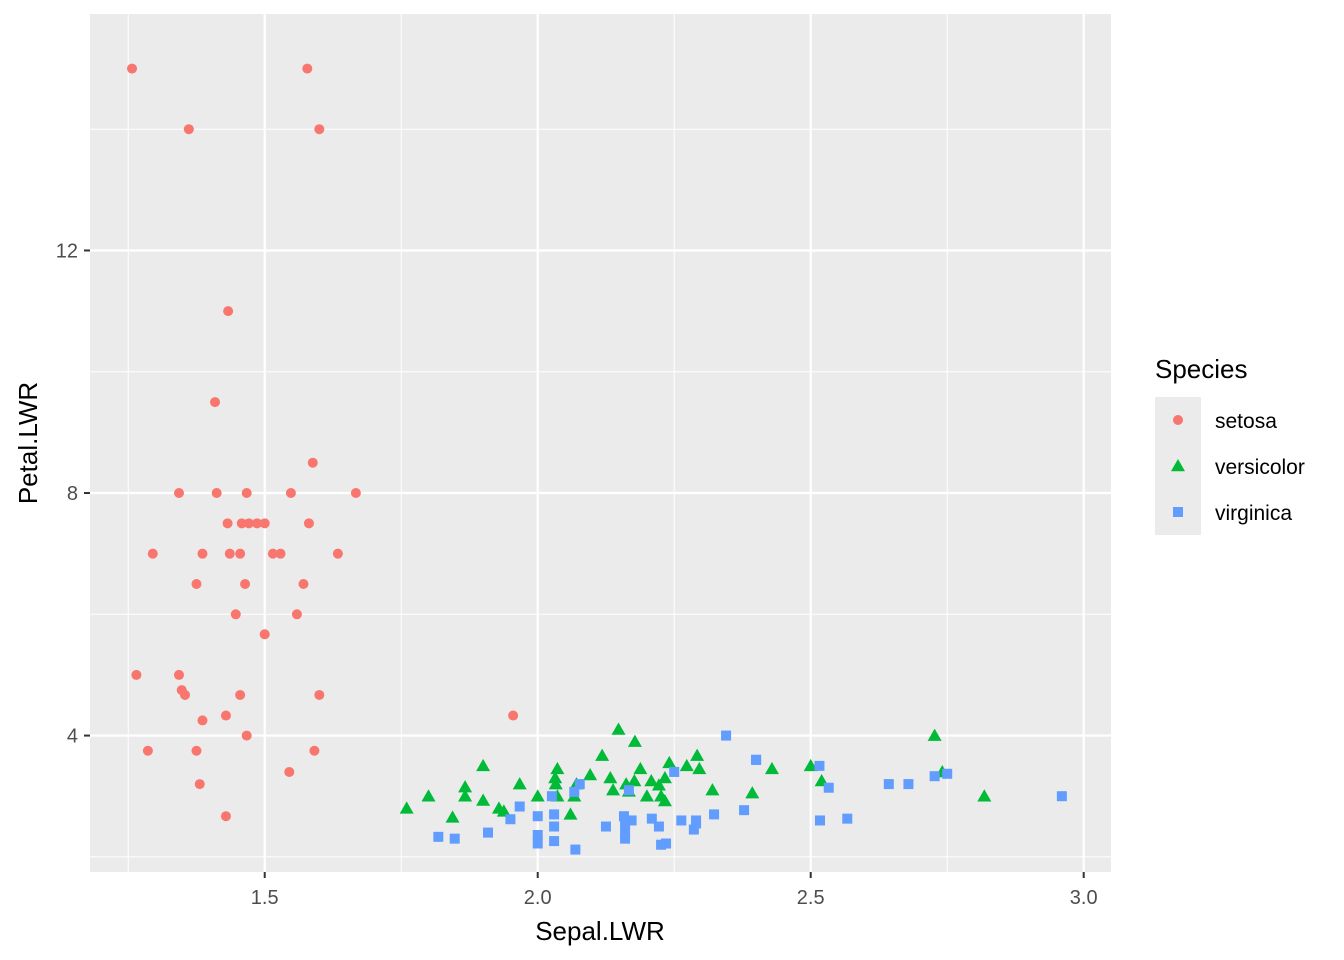  Describe the element at coordinates (674, 890) in the screenshot. I see `x-axis: 1.5 2.0 2.5 3.0` at that location.